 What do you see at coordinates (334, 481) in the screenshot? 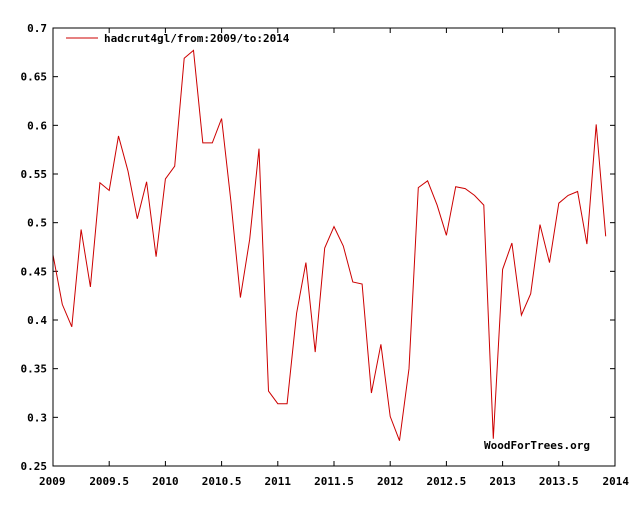
I see `x-tick-label: 2011.5` at bounding box center [334, 481].